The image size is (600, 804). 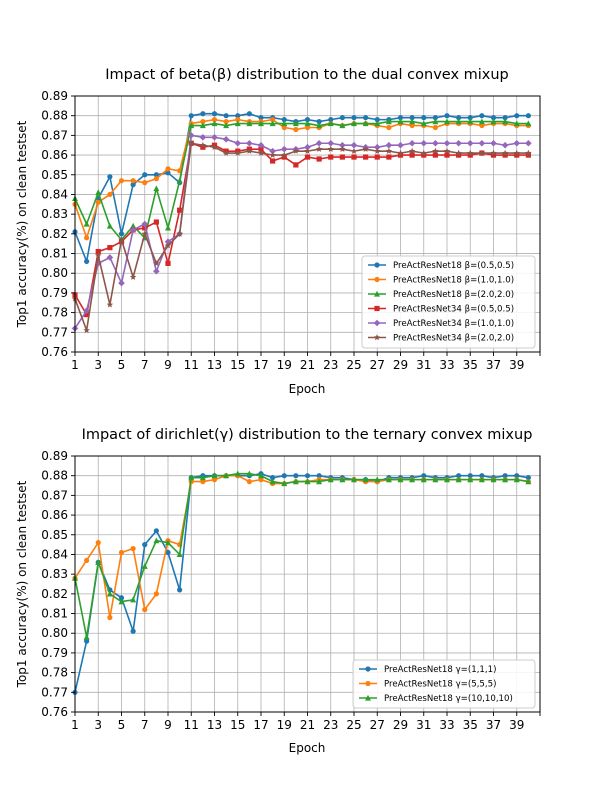 What do you see at coordinates (441, 281) in the screenshot?
I see `legend-item: PreActResNet18 β=(1.0,1.0)` at bounding box center [441, 281].